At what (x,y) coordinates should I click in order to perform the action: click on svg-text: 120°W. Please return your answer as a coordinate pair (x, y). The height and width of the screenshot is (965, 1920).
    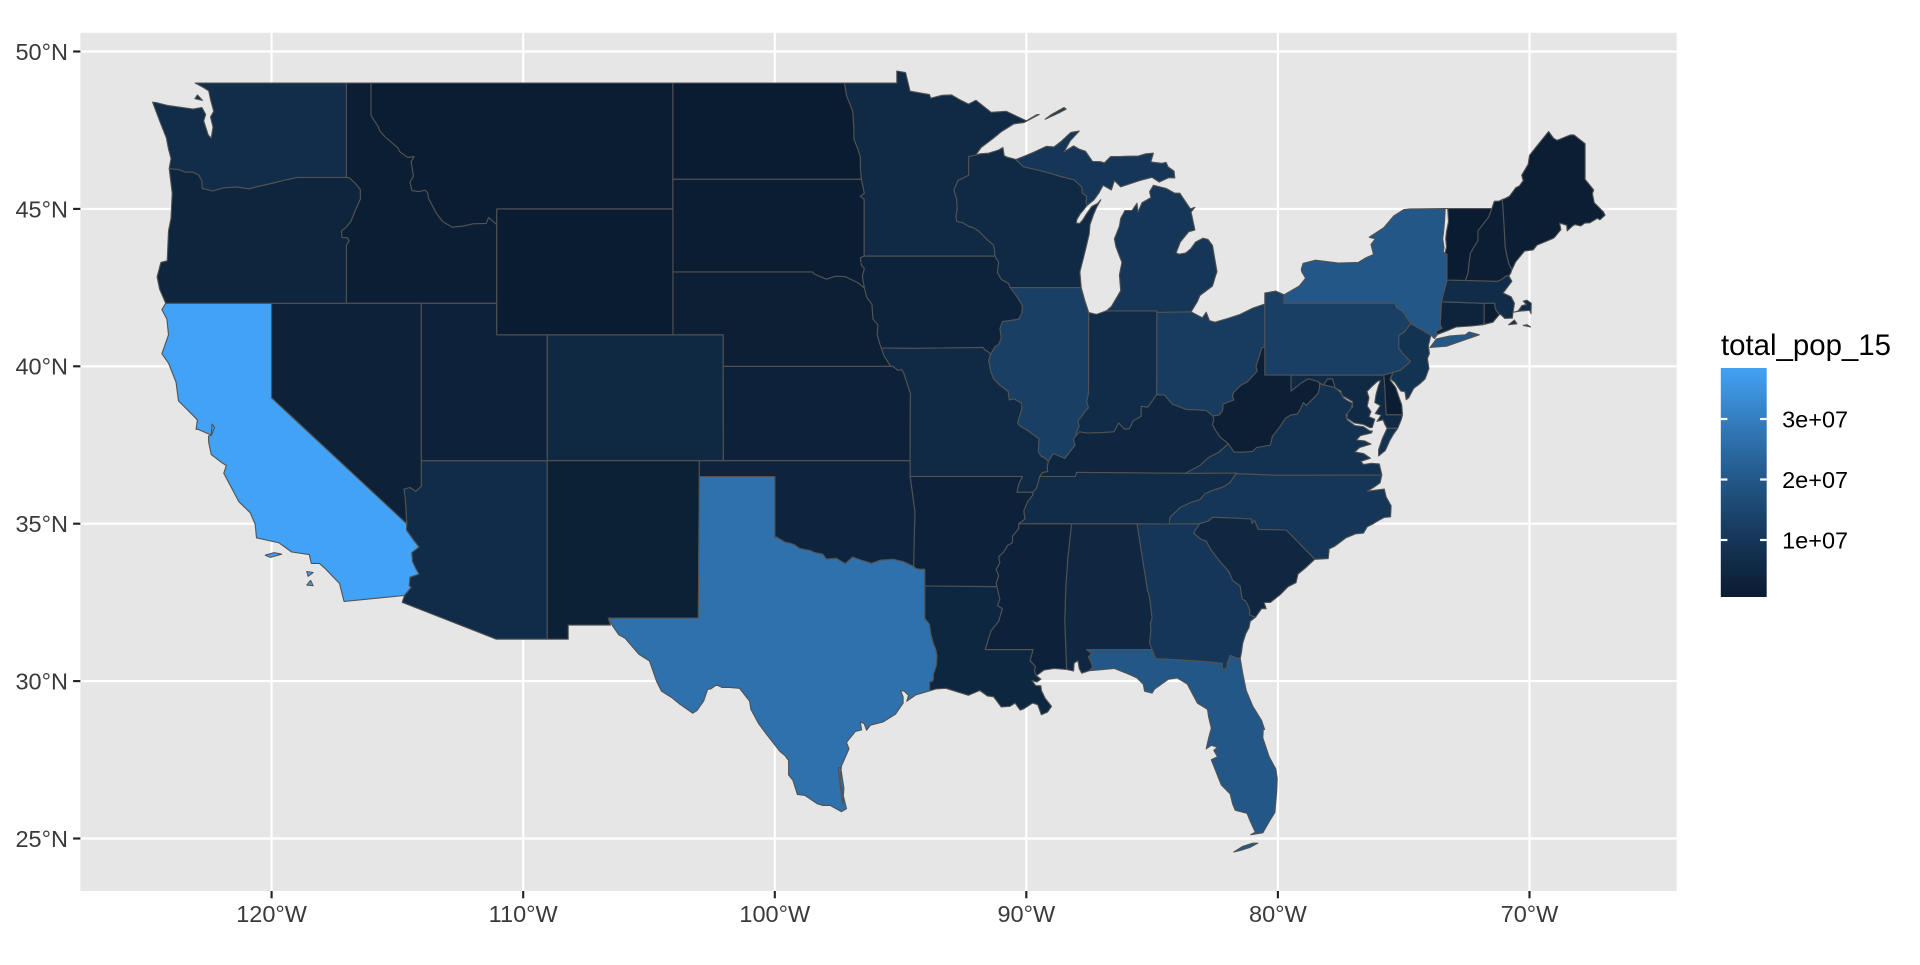
    Looking at the image, I should click on (272, 914).